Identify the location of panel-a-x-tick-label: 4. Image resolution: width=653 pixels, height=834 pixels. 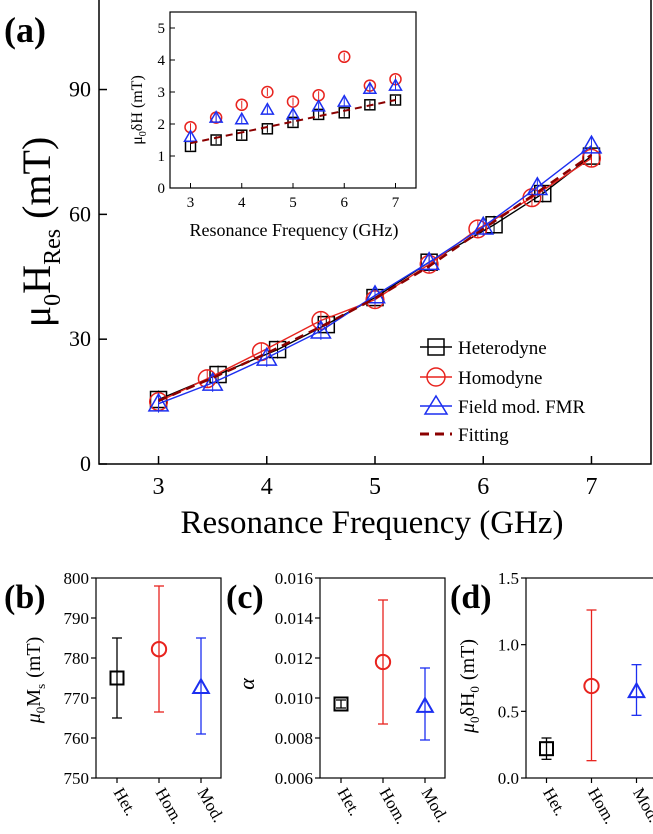
(267, 487).